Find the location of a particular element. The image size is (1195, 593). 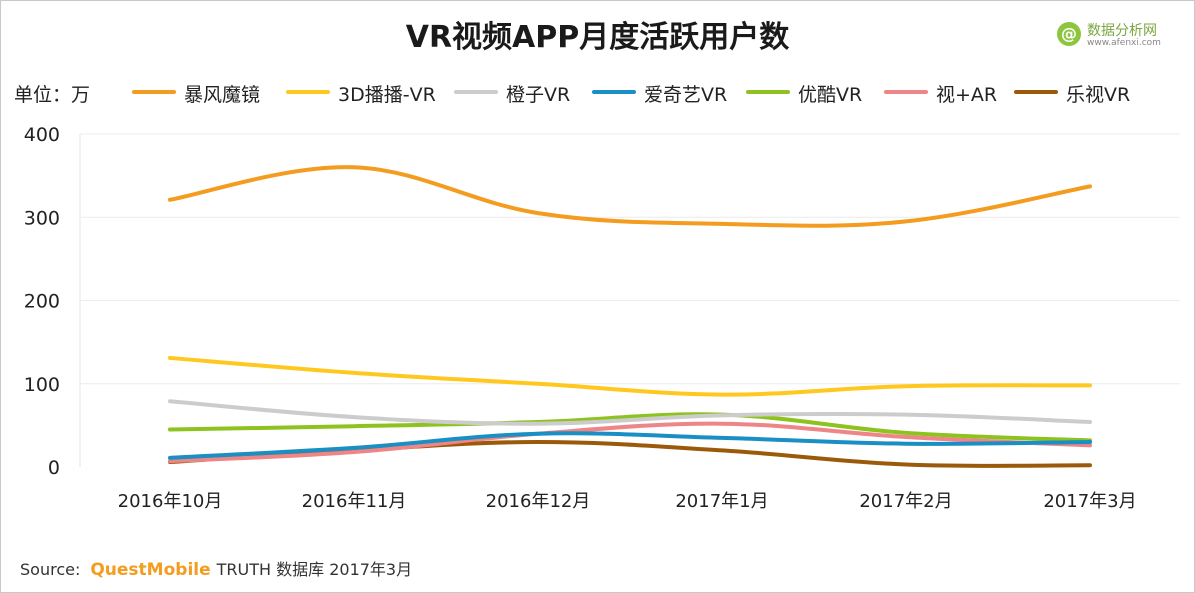

legend-label: 乐视VR is located at coordinates (1098, 95).